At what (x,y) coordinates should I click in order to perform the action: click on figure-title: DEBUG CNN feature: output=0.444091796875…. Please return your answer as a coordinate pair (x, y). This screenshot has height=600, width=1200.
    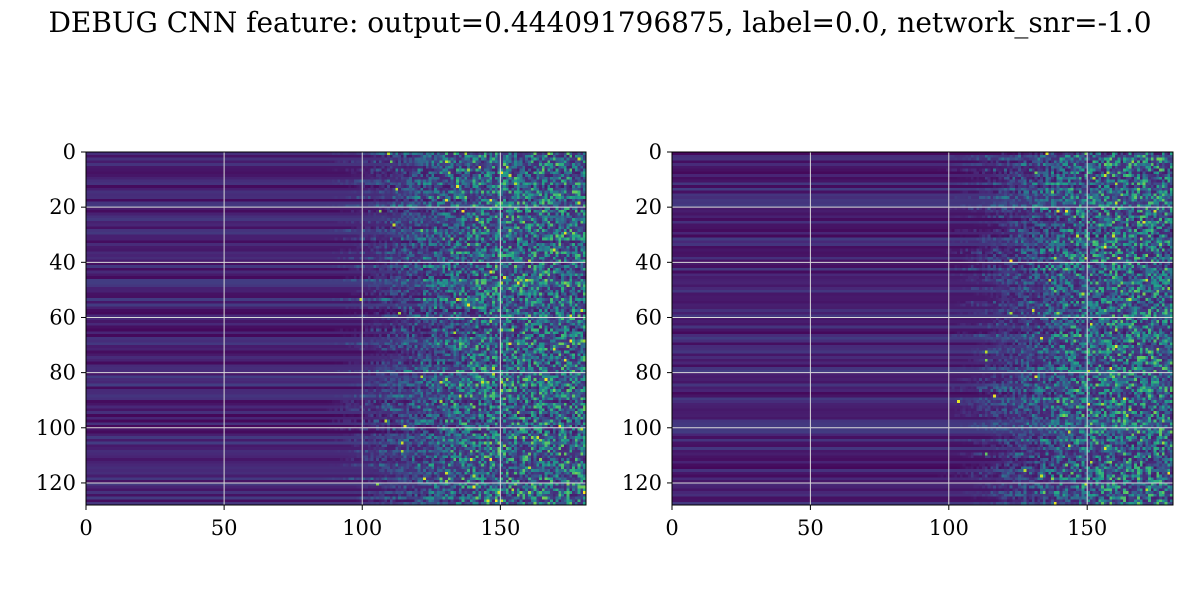
    Looking at the image, I should click on (600, 22).